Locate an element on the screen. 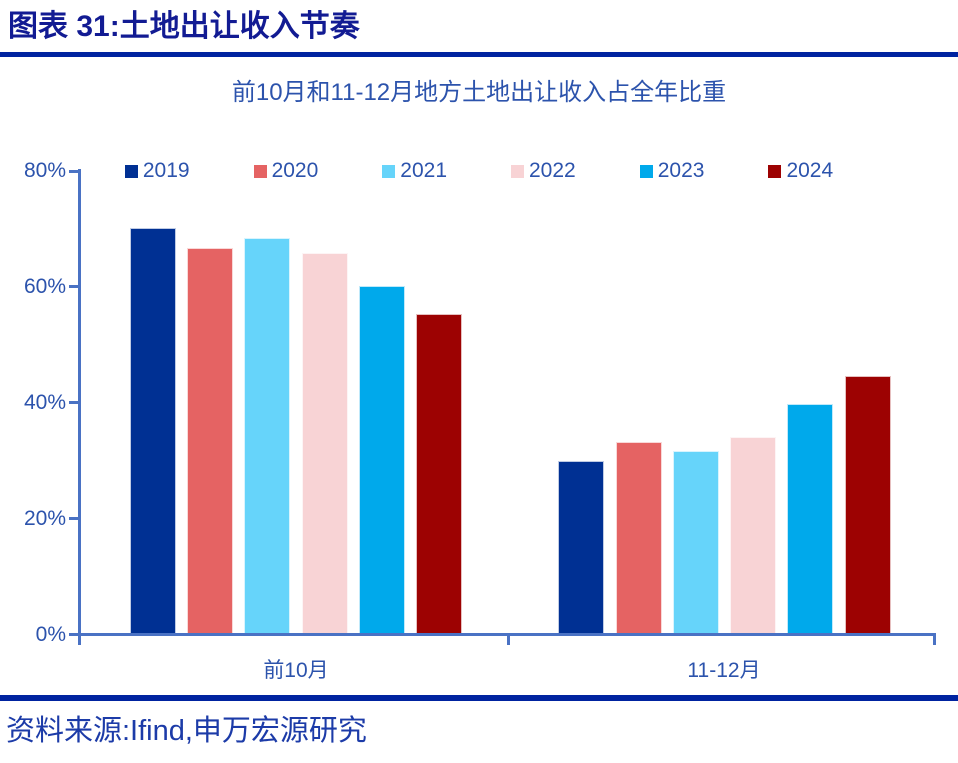  bar-2021-前10月 is located at coordinates (267, 436).